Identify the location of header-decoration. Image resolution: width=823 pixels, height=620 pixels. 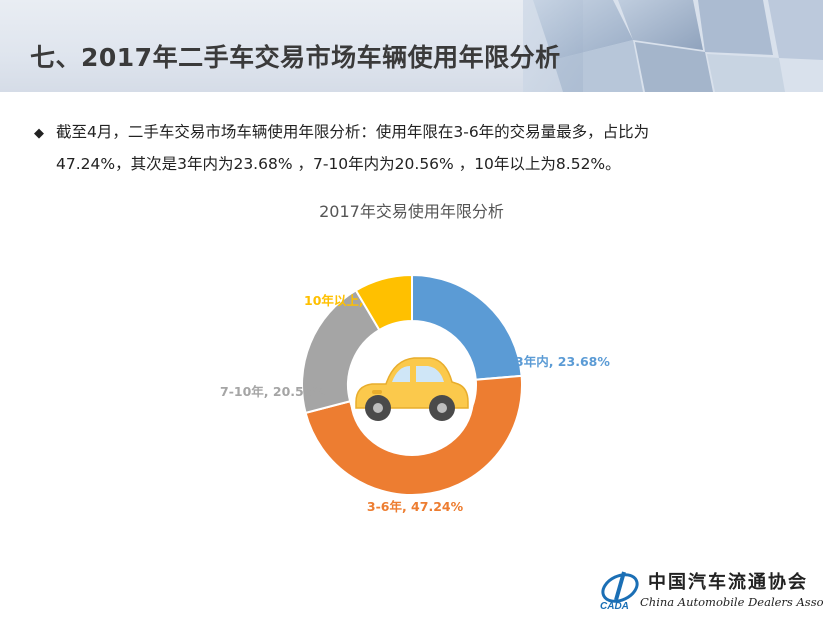
(673, 46).